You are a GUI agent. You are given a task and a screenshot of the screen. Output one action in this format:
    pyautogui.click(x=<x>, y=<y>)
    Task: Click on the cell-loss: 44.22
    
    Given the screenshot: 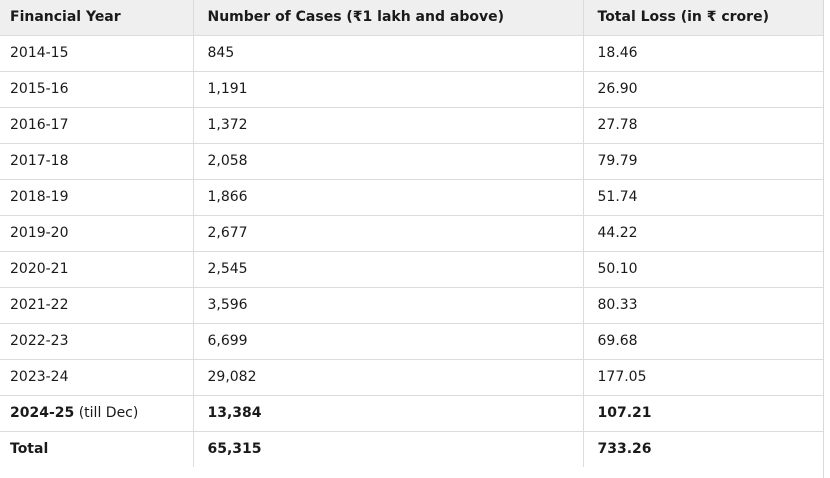 What is the action you would take?
    pyautogui.click(x=703, y=233)
    